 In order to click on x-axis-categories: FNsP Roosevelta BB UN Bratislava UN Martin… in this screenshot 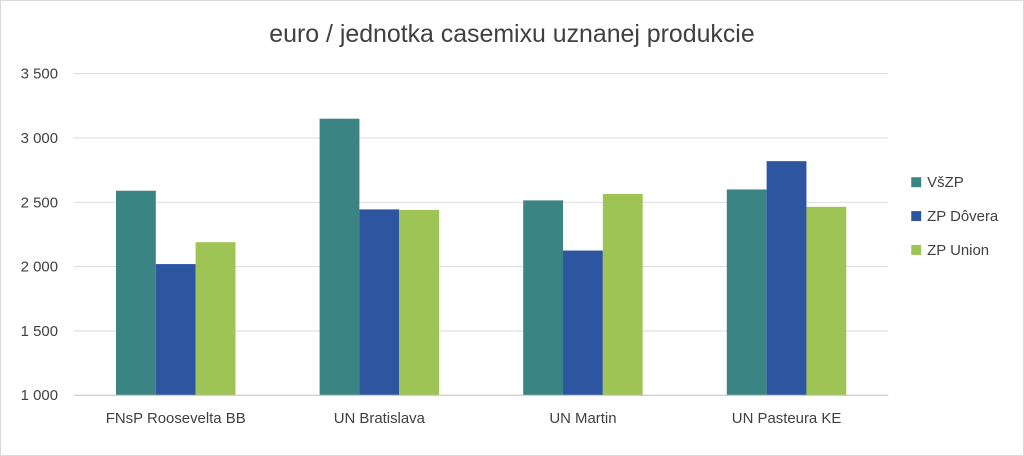, I will do `click(474, 418)`.